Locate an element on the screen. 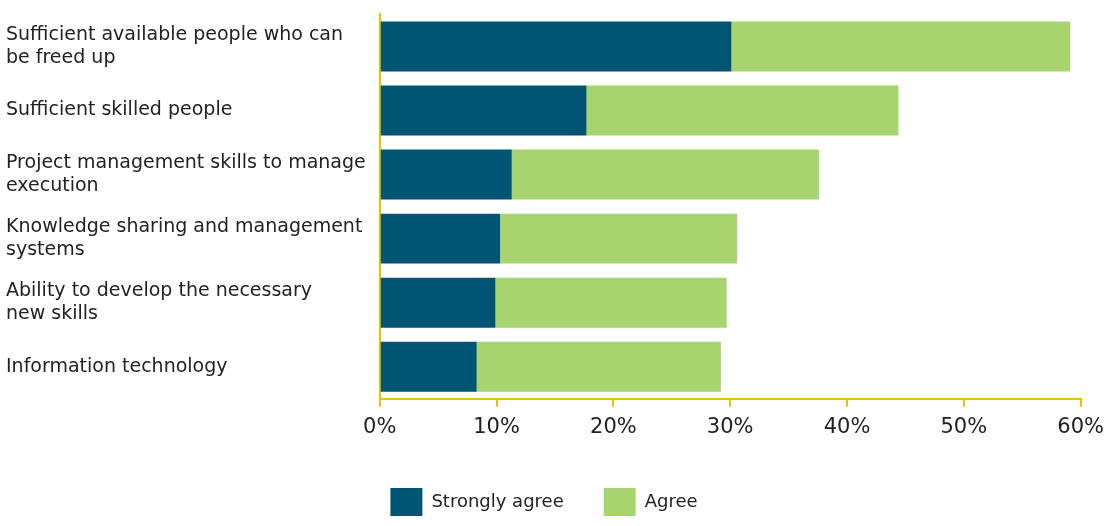 The height and width of the screenshot is (526, 1112). legend-label: Agree is located at coordinates (671, 500).